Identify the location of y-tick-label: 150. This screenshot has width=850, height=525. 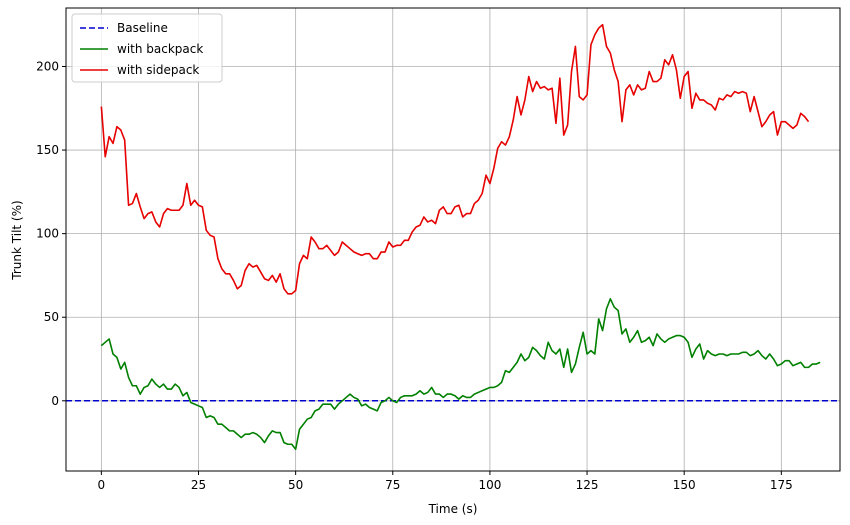
(47, 150).